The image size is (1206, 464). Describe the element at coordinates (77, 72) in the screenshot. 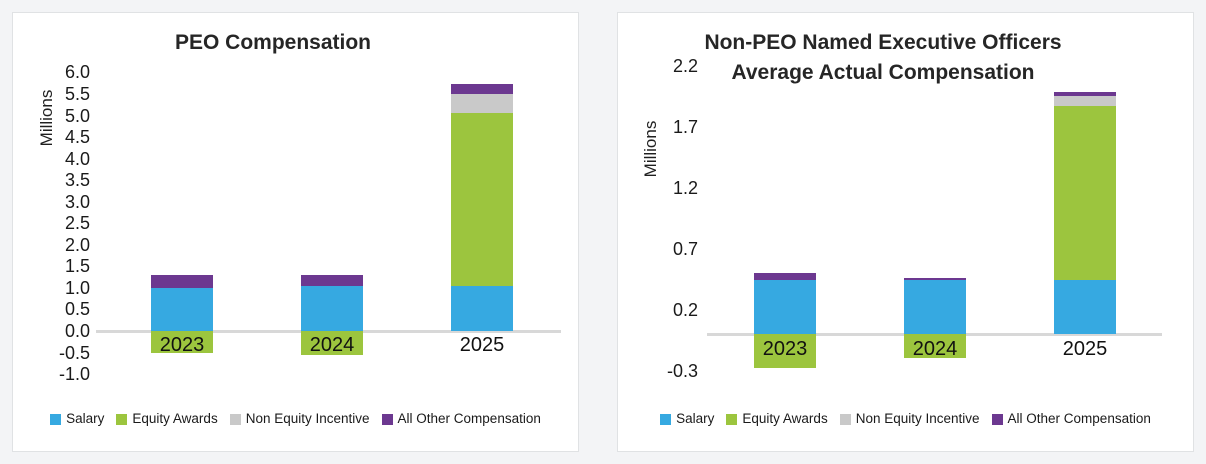

I see `y-axis-tick-label: 6.0` at that location.